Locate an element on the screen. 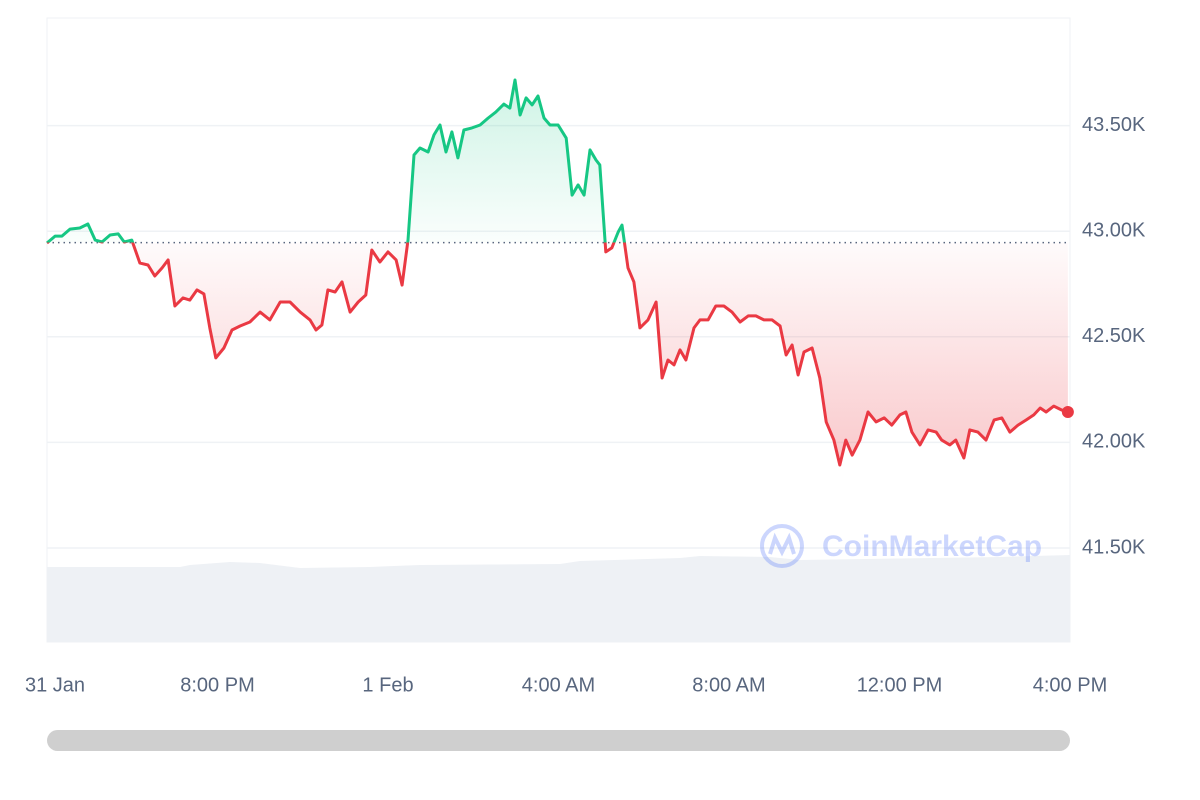 The height and width of the screenshot is (800, 1200). x-tick-label: 8:00 AM is located at coordinates (728, 685).